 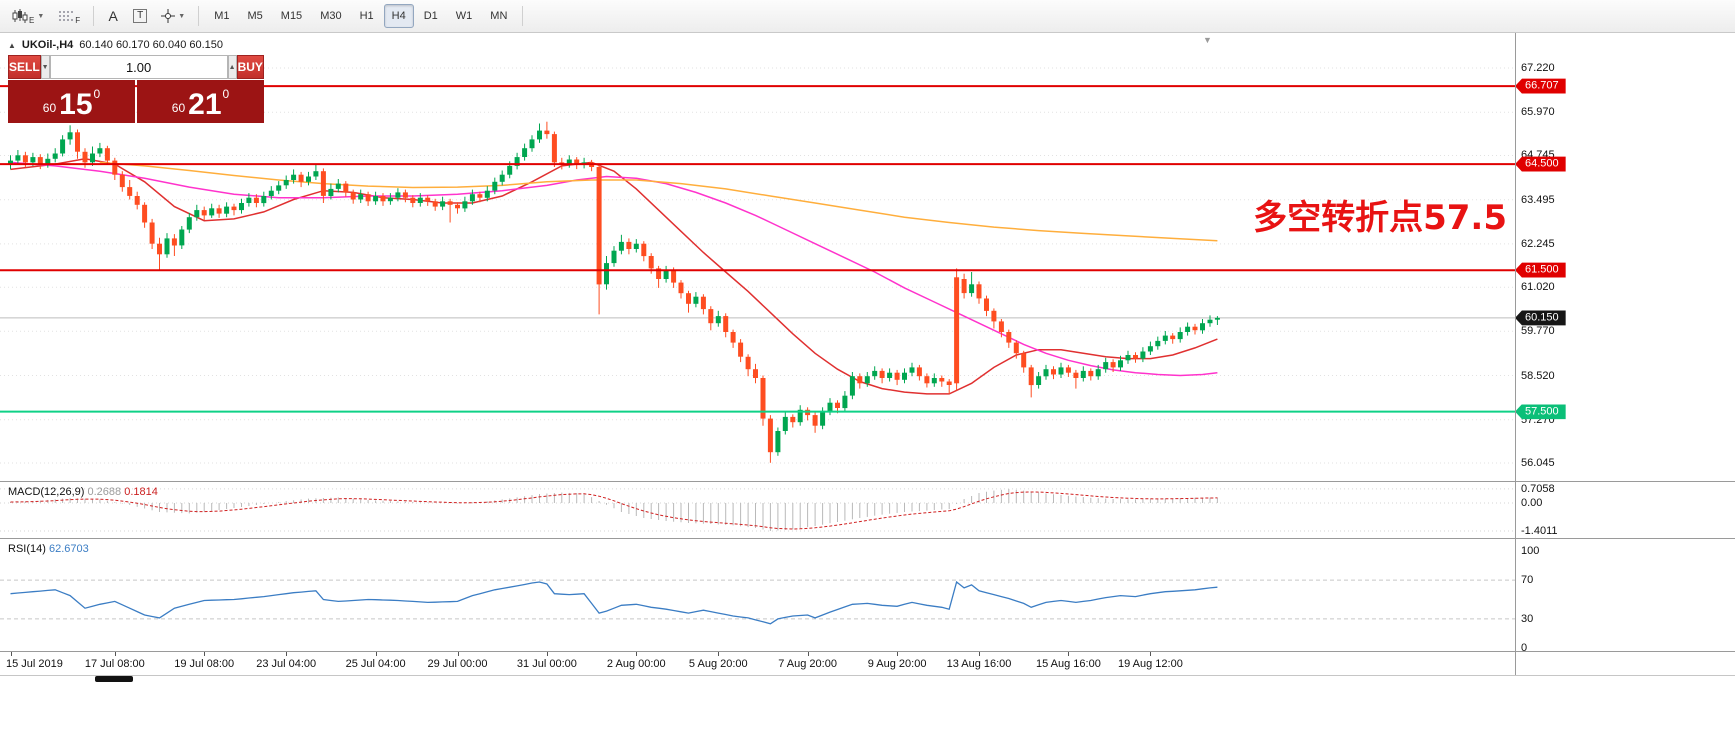 What do you see at coordinates (151, 45) in the screenshot?
I see `ohlc-readout: 60.140 60.170 60.040 60.150` at bounding box center [151, 45].